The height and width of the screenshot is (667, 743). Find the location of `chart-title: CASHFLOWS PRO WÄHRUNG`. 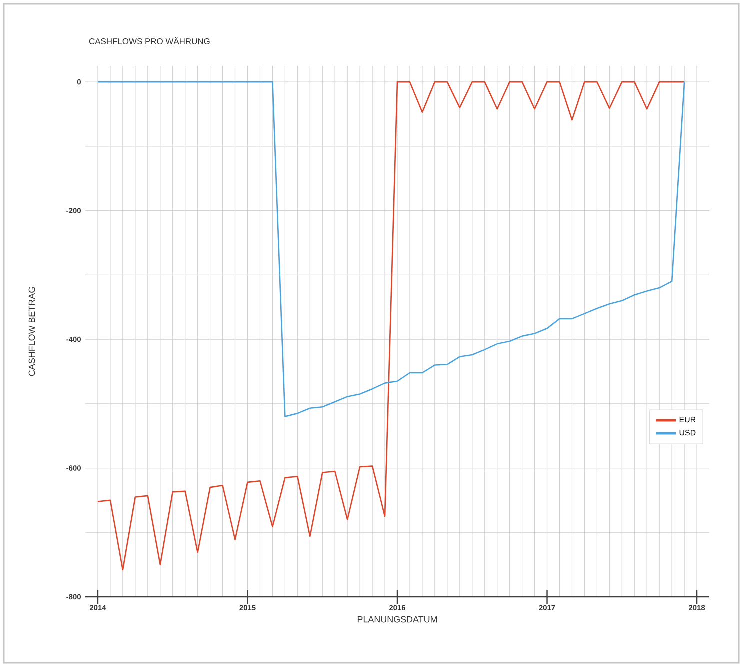

chart-title: CASHFLOWS PRO WÄHRUNG is located at coordinates (149, 40).